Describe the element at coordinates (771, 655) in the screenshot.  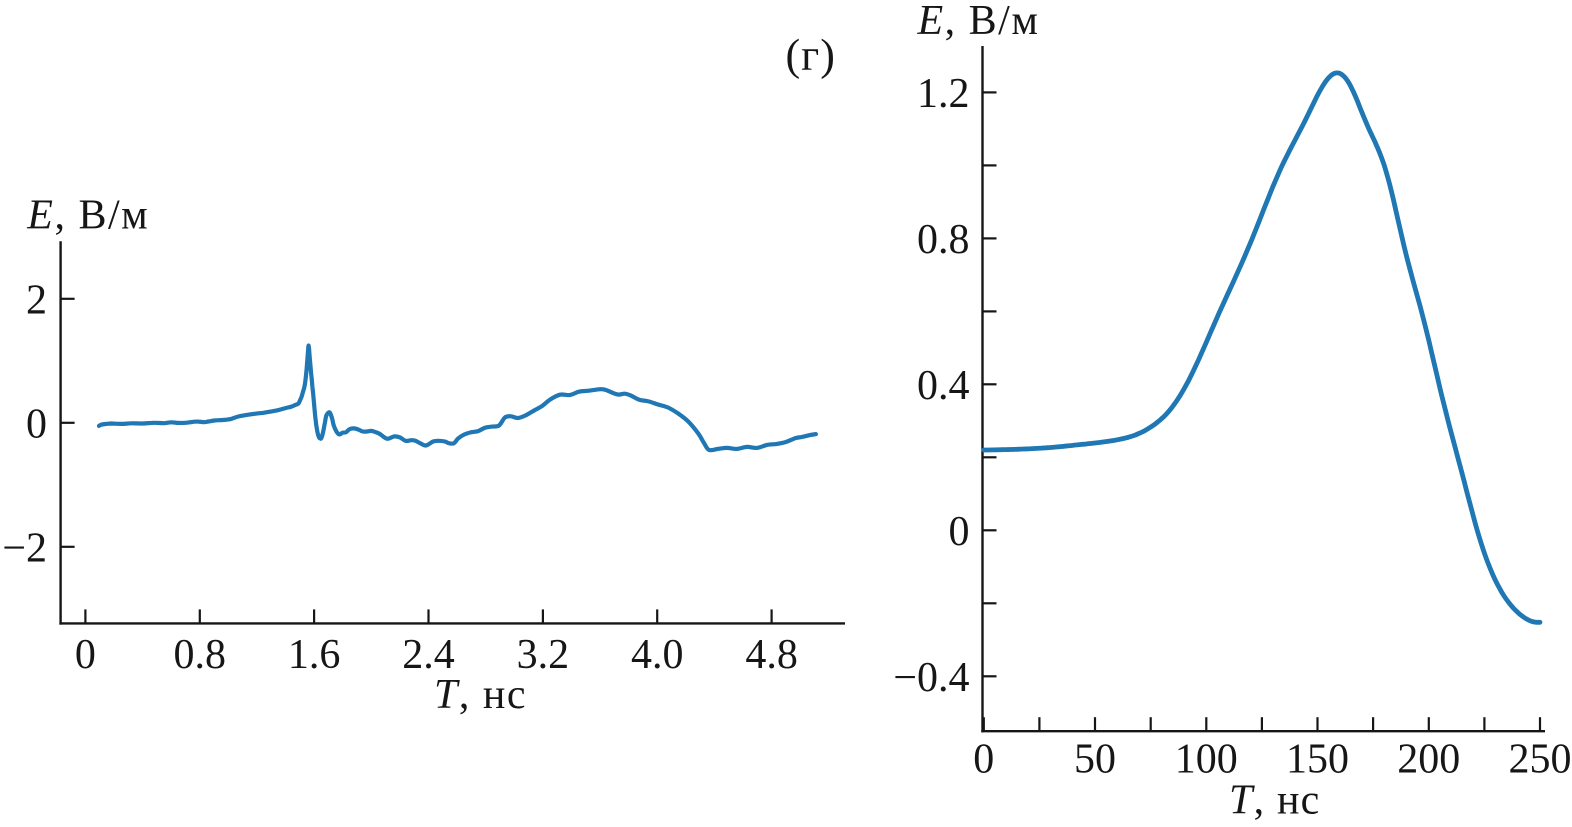
I see `svg-text: 4.8` at that location.